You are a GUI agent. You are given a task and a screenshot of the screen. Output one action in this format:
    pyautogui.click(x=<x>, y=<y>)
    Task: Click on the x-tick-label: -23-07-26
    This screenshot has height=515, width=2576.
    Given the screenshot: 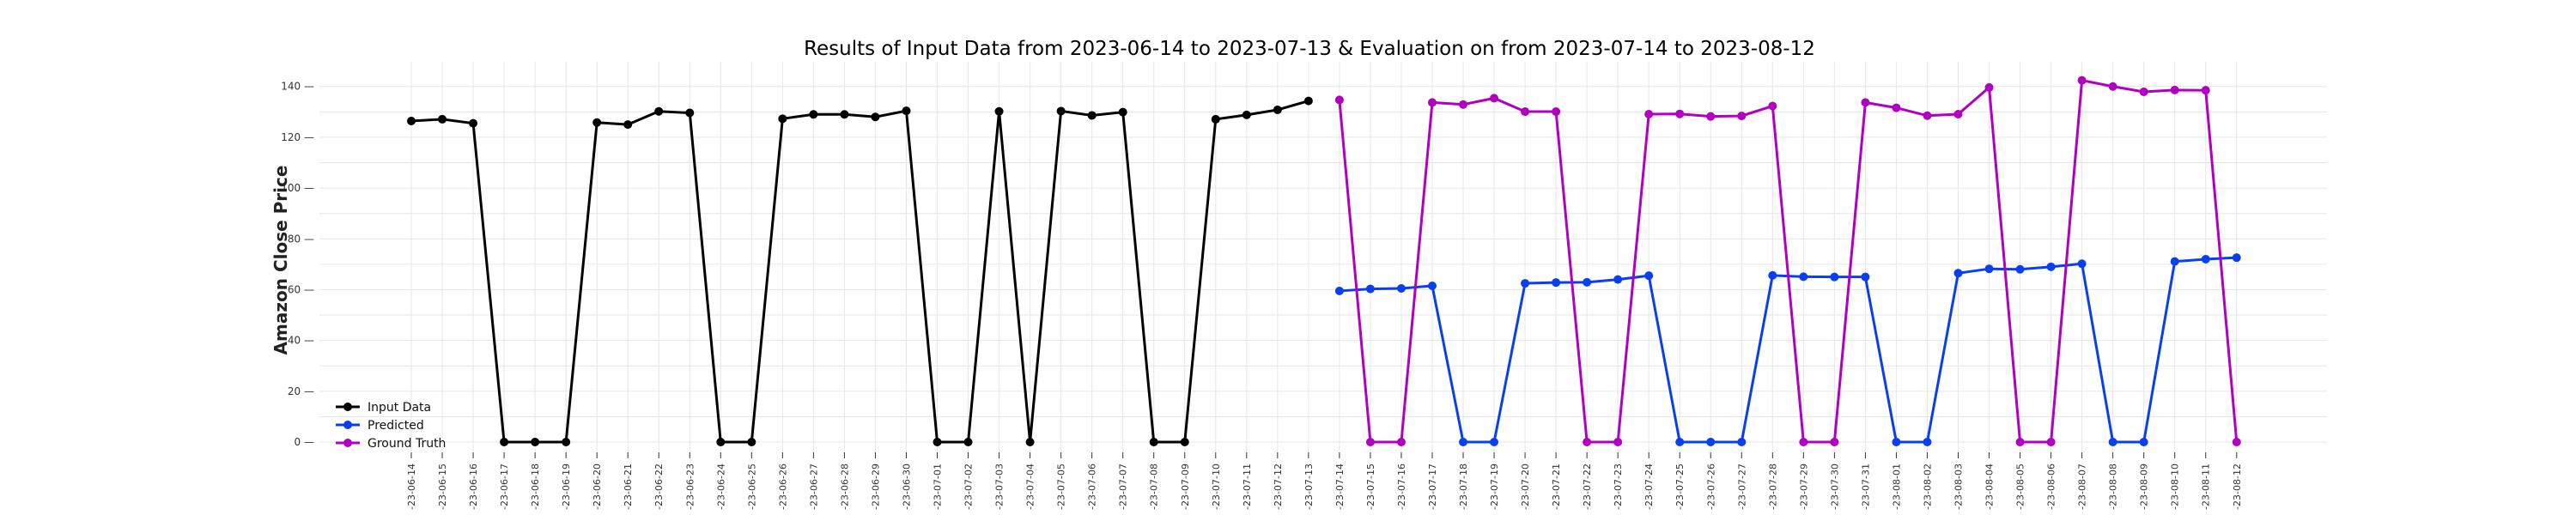 What is the action you would take?
    pyautogui.click(x=1711, y=487)
    